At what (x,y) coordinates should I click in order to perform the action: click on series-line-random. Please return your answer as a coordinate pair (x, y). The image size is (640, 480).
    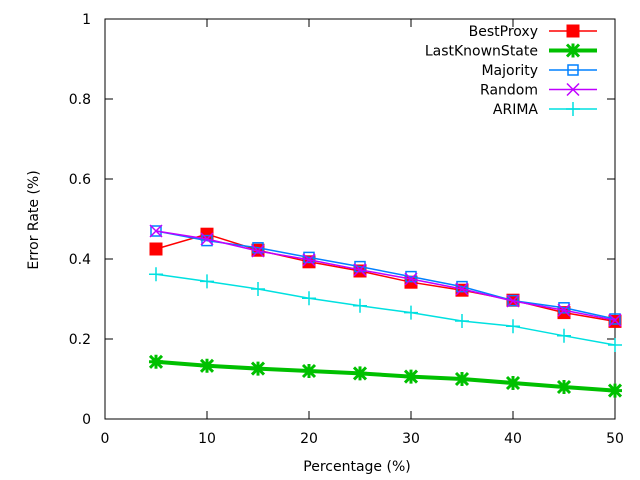
    Looking at the image, I should click on (385, 275).